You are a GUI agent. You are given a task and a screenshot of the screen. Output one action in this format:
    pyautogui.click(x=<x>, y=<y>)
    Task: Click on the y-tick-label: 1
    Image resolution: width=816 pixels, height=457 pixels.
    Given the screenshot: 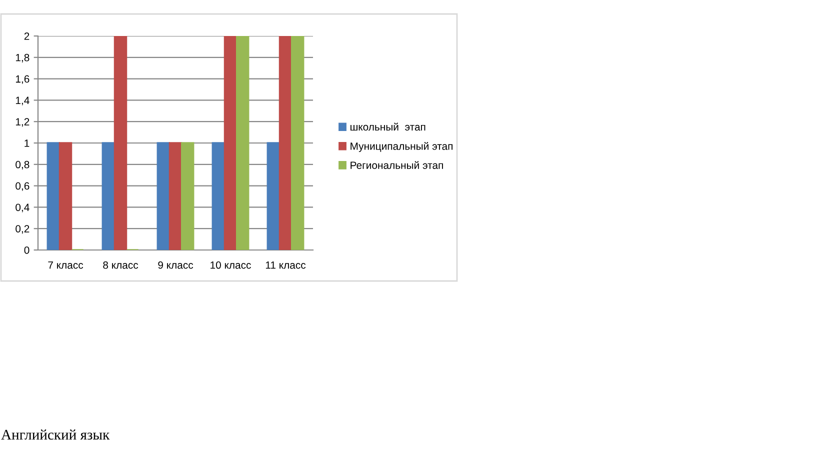 What is the action you would take?
    pyautogui.click(x=27, y=143)
    